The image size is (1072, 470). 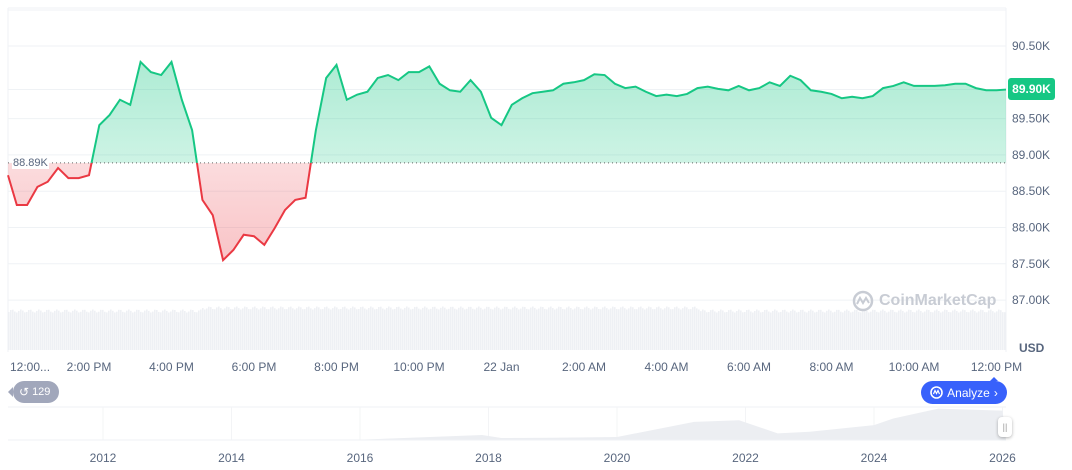 What do you see at coordinates (1031, 191) in the screenshot?
I see `y-tick-label: 88.50K` at bounding box center [1031, 191].